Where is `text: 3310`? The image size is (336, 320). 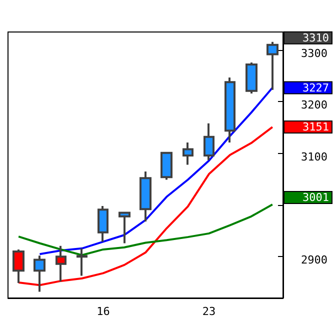
text: 3310 is located at coordinates (315, 37).